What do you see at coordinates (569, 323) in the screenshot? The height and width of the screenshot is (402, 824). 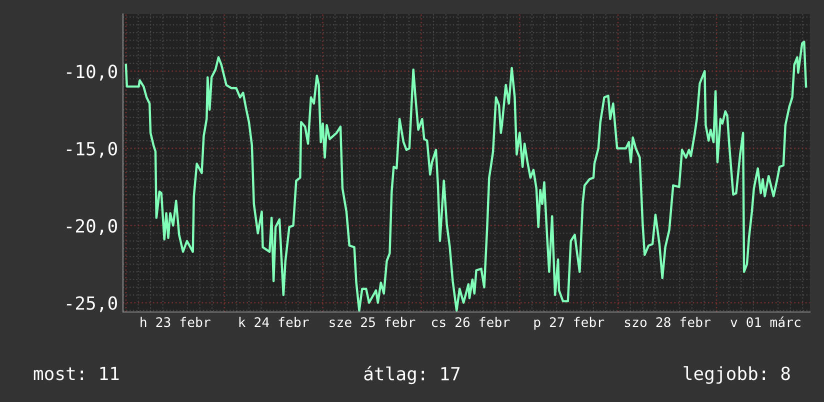 I see `x-tick-label: p 27 febr` at bounding box center [569, 323].